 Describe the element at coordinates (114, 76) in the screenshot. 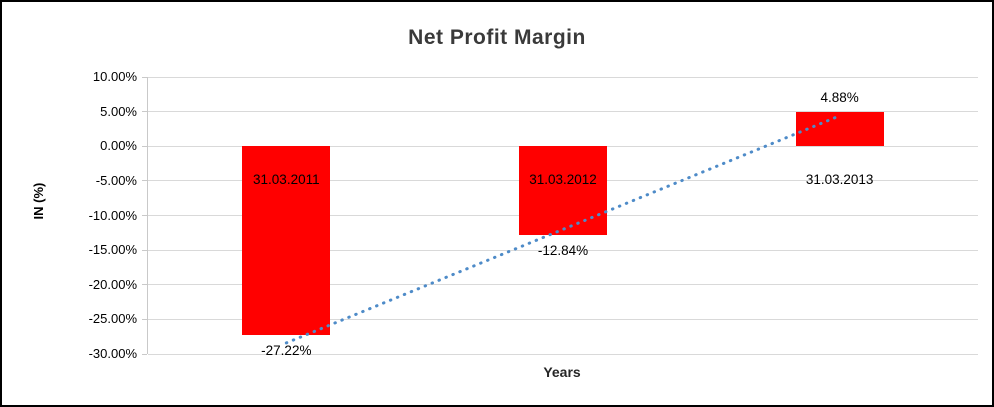

I see `y-tick-label: 10.00%` at that location.